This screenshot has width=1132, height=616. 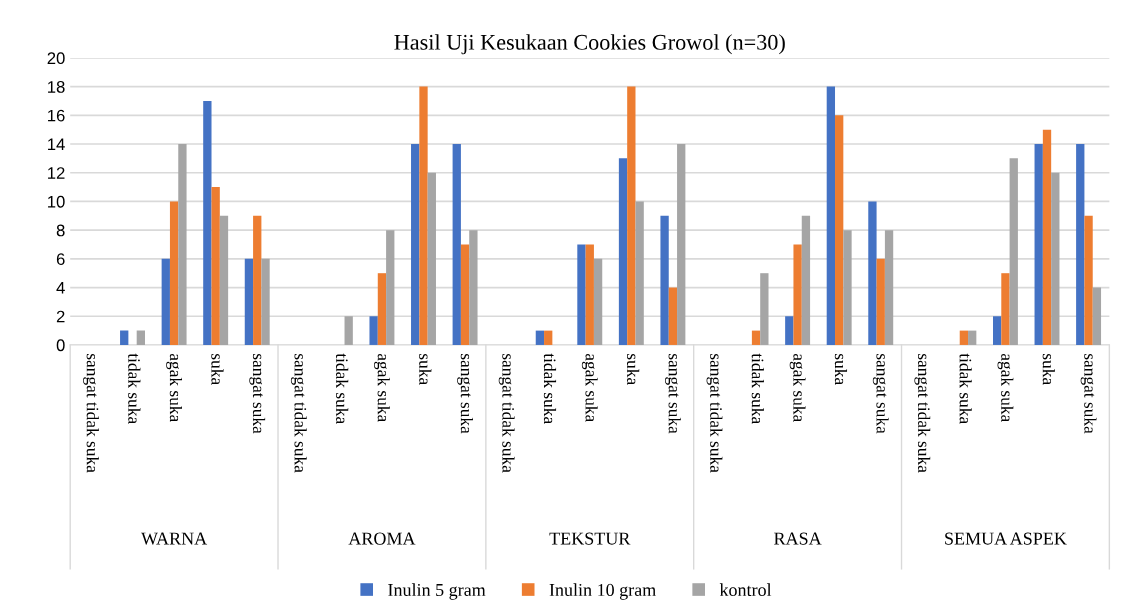 What do you see at coordinates (437, 591) in the screenshot?
I see `legend-label: Inulin 5 gram` at bounding box center [437, 591].